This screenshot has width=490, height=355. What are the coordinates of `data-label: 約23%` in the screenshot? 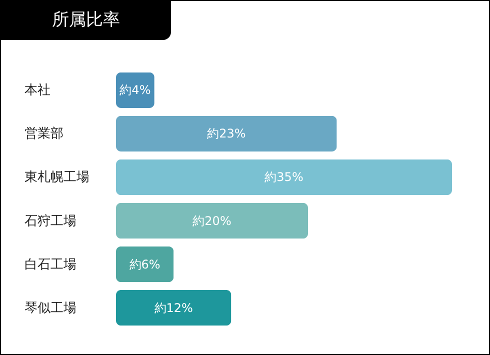 It's located at (226, 133).